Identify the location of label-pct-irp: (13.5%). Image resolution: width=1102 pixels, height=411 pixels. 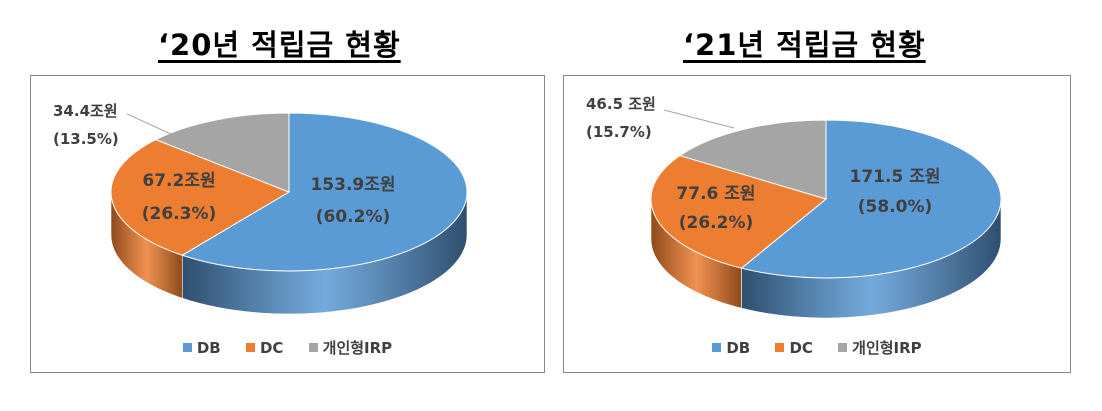
(86, 139).